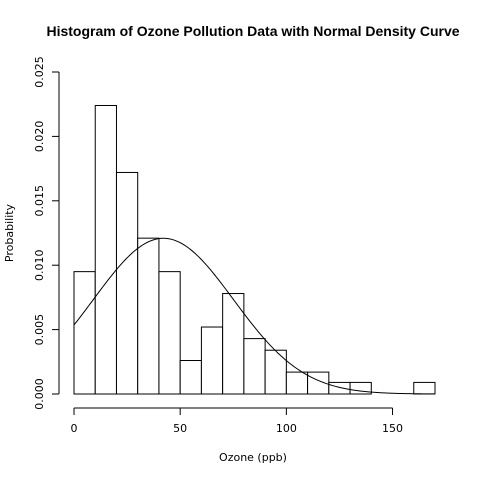 This screenshot has width=480, height=480. Describe the element at coordinates (39, 137) in the screenshot. I see `y-tick-label-4: 0.020` at that location.